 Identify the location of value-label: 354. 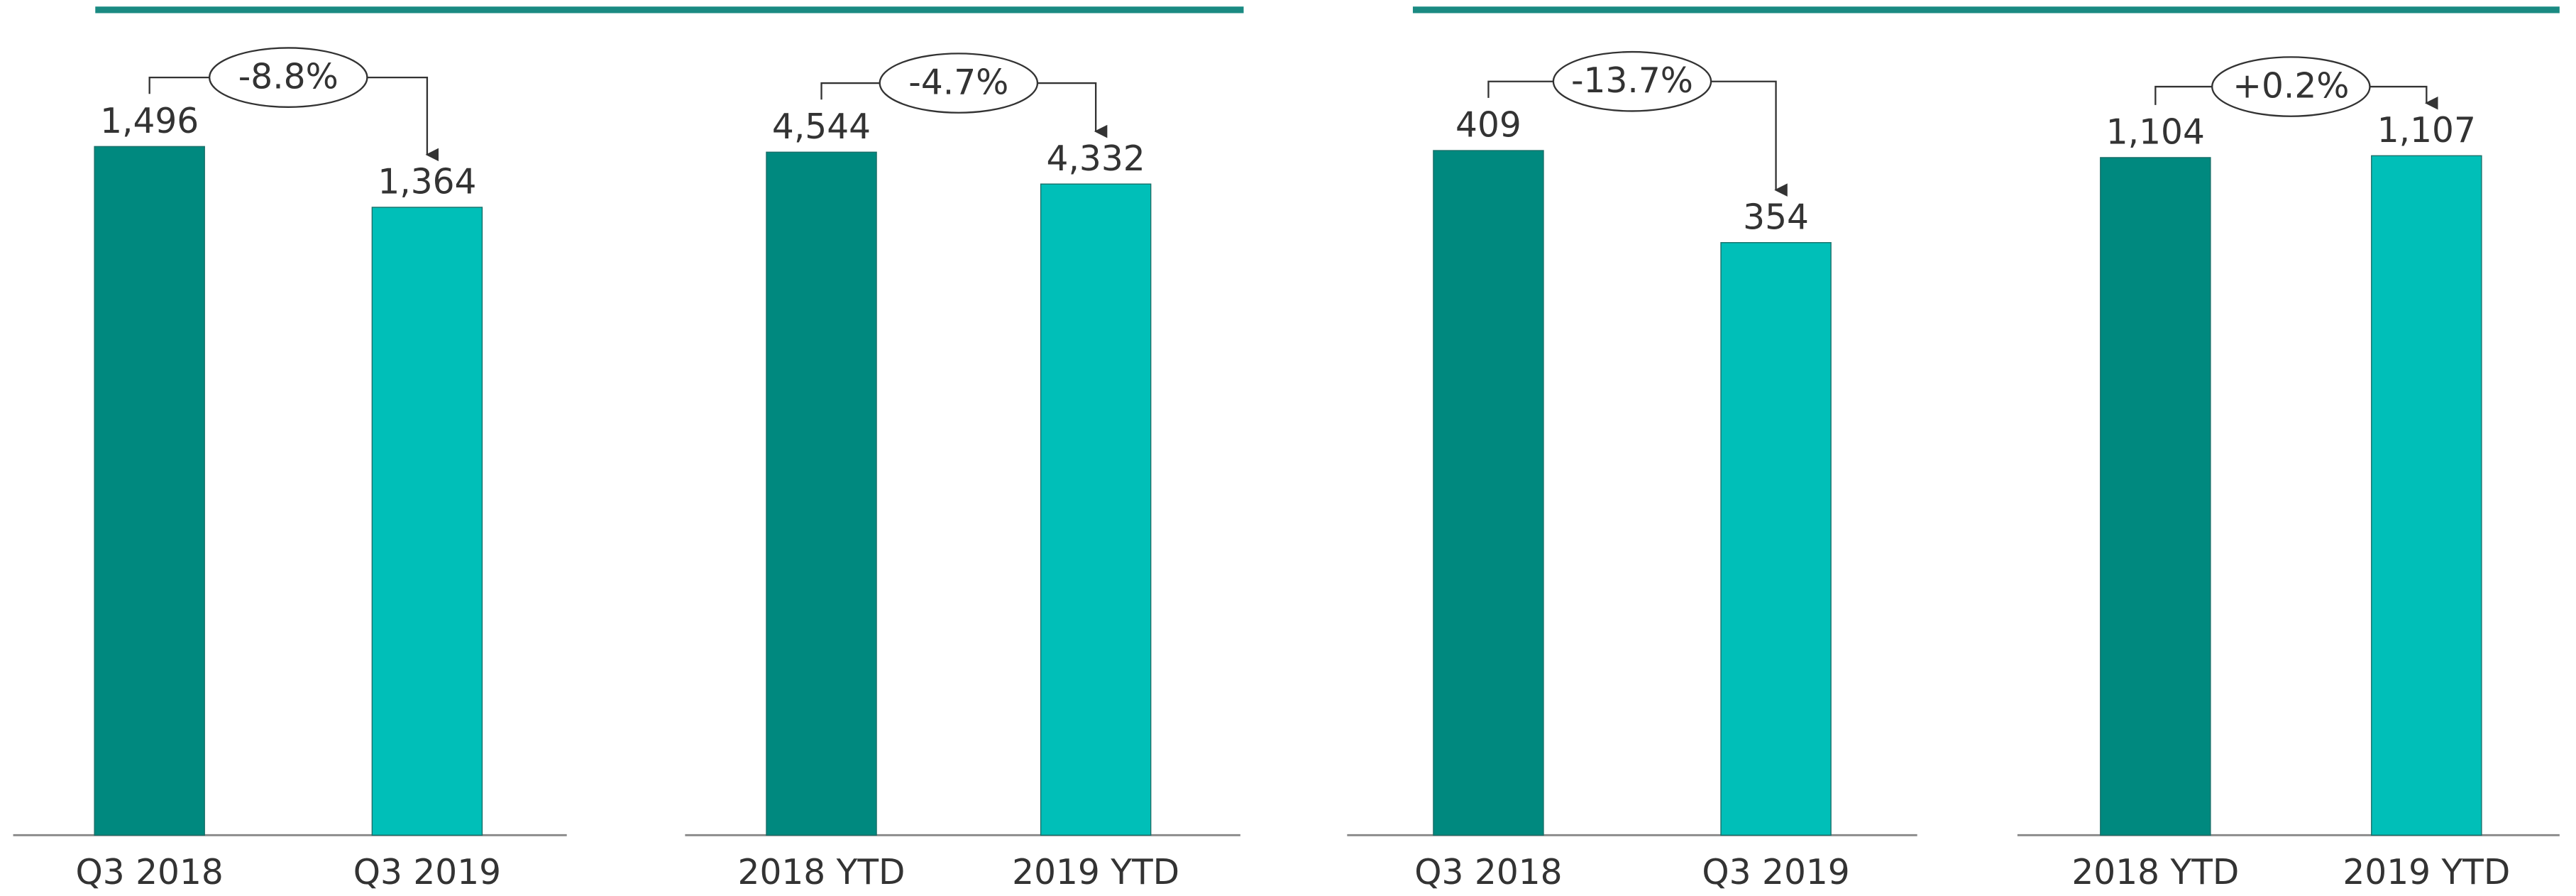
(1776, 217).